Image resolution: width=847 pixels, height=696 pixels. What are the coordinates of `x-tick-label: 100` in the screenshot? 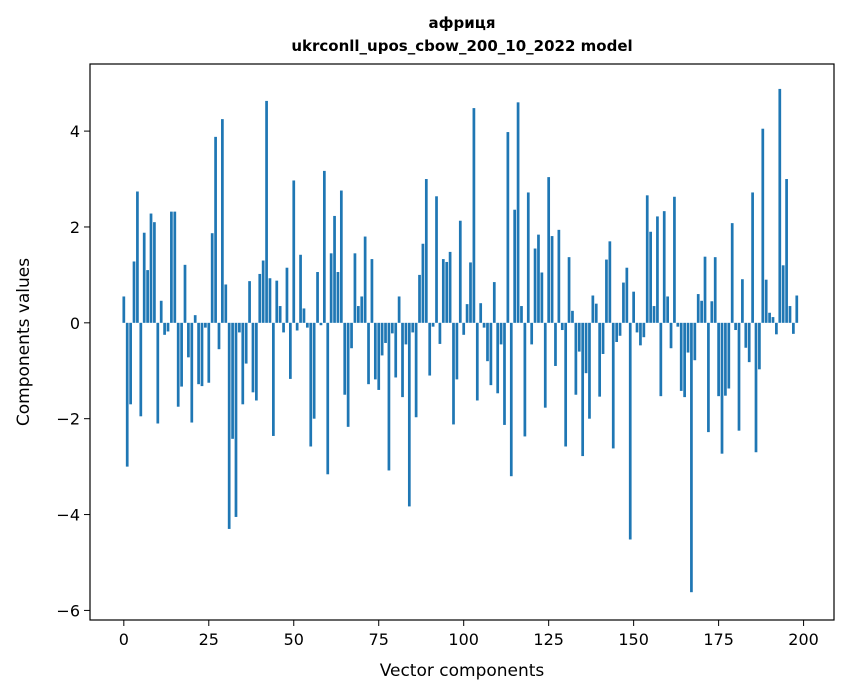 It's located at (463, 639).